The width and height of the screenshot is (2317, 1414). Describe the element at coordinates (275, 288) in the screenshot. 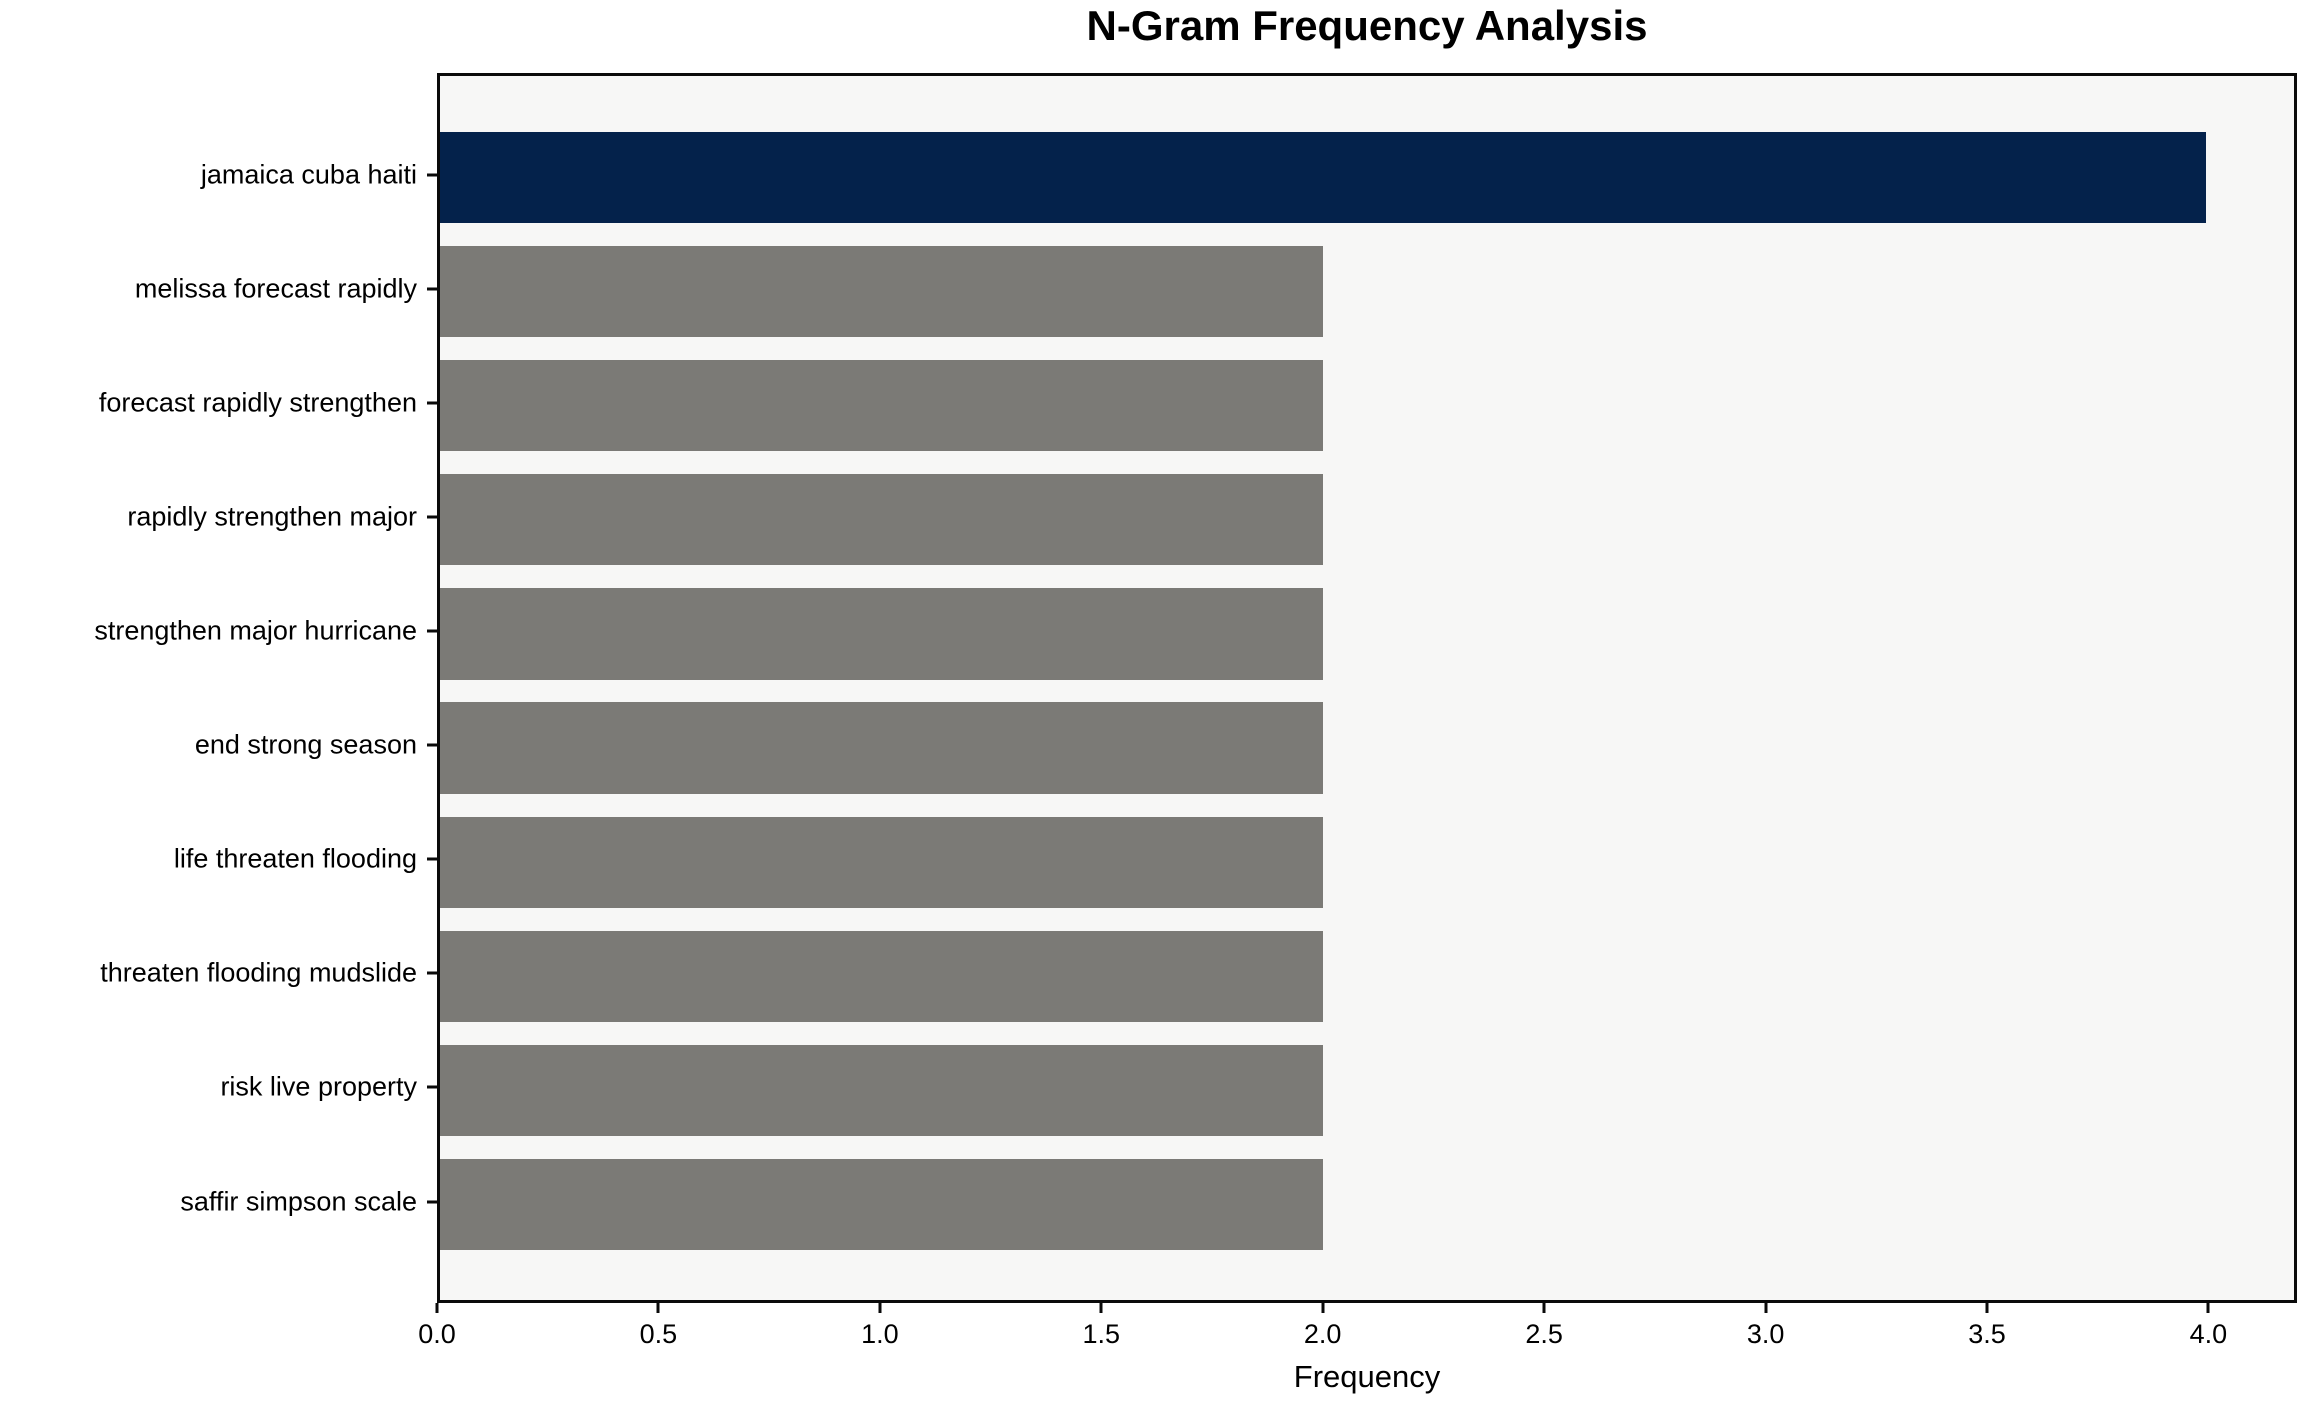

I see `y-tick-label: melissa forecast rapidly` at that location.